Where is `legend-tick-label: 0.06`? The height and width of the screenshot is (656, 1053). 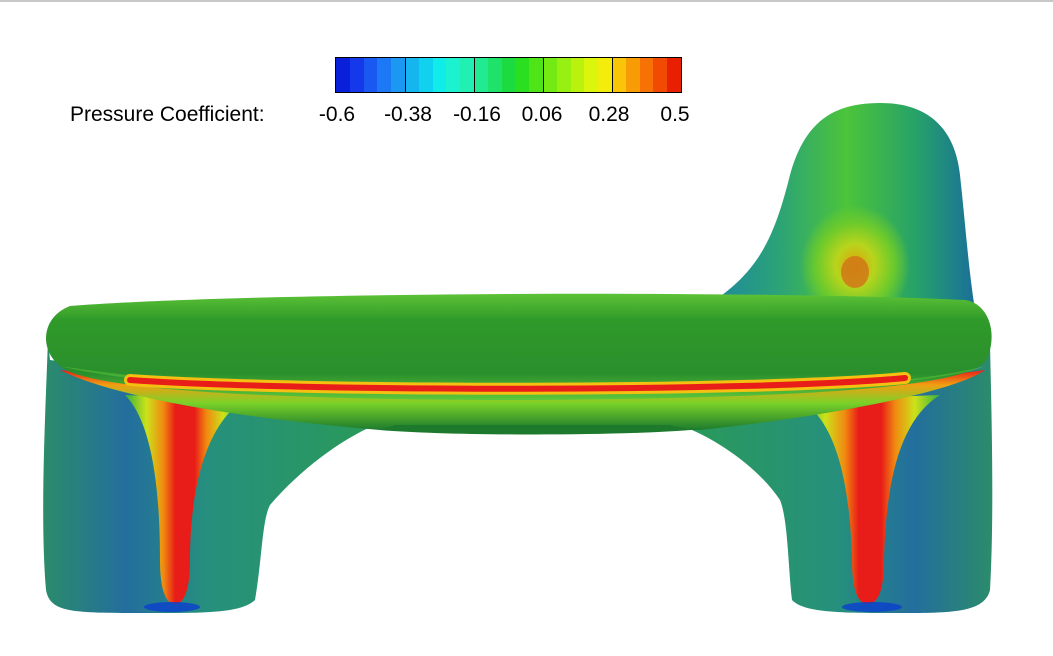
legend-tick-label: 0.06 is located at coordinates (542, 114).